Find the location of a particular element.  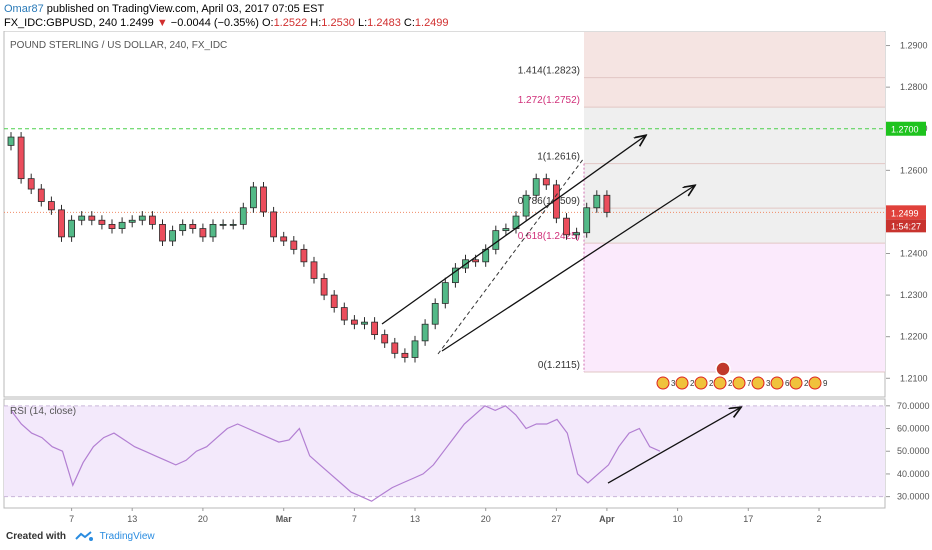

level-price-tag-text: 1.2700 is located at coordinates (905, 130).